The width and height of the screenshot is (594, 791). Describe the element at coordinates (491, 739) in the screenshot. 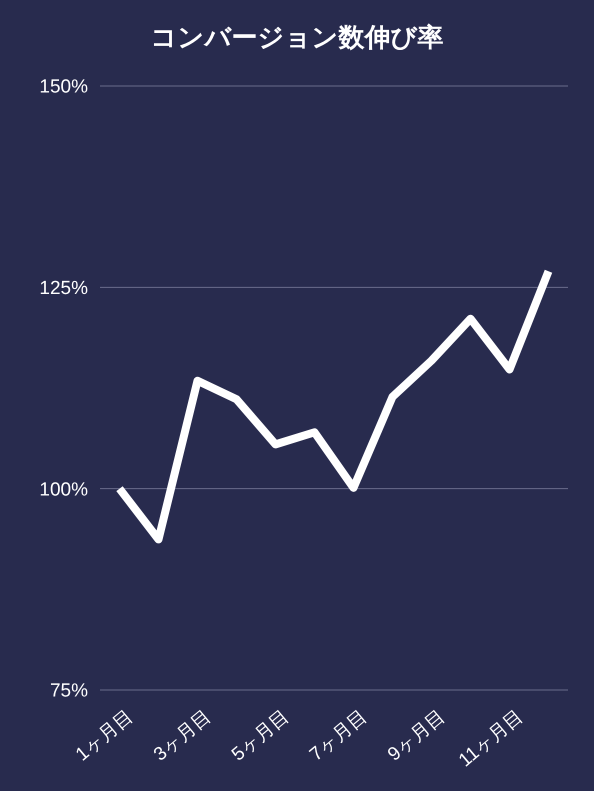

I see `x-tick-label: 11ヶ月目` at that location.